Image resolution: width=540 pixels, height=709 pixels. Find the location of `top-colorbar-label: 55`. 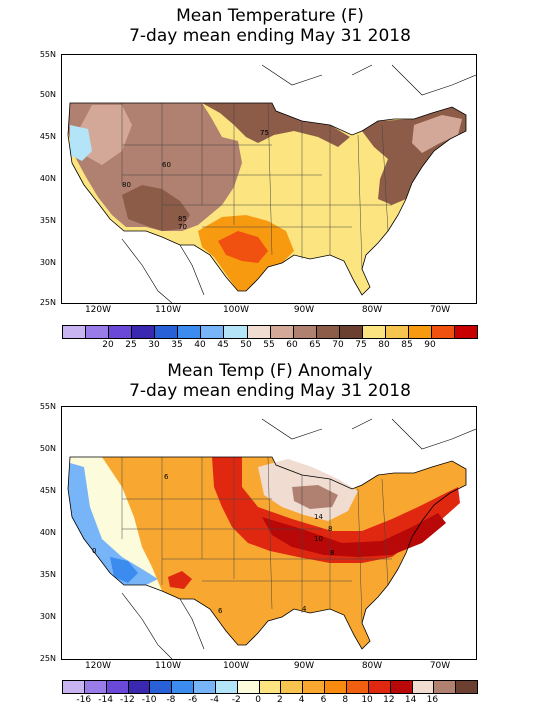

top-colorbar-label: 55 is located at coordinates (269, 345).